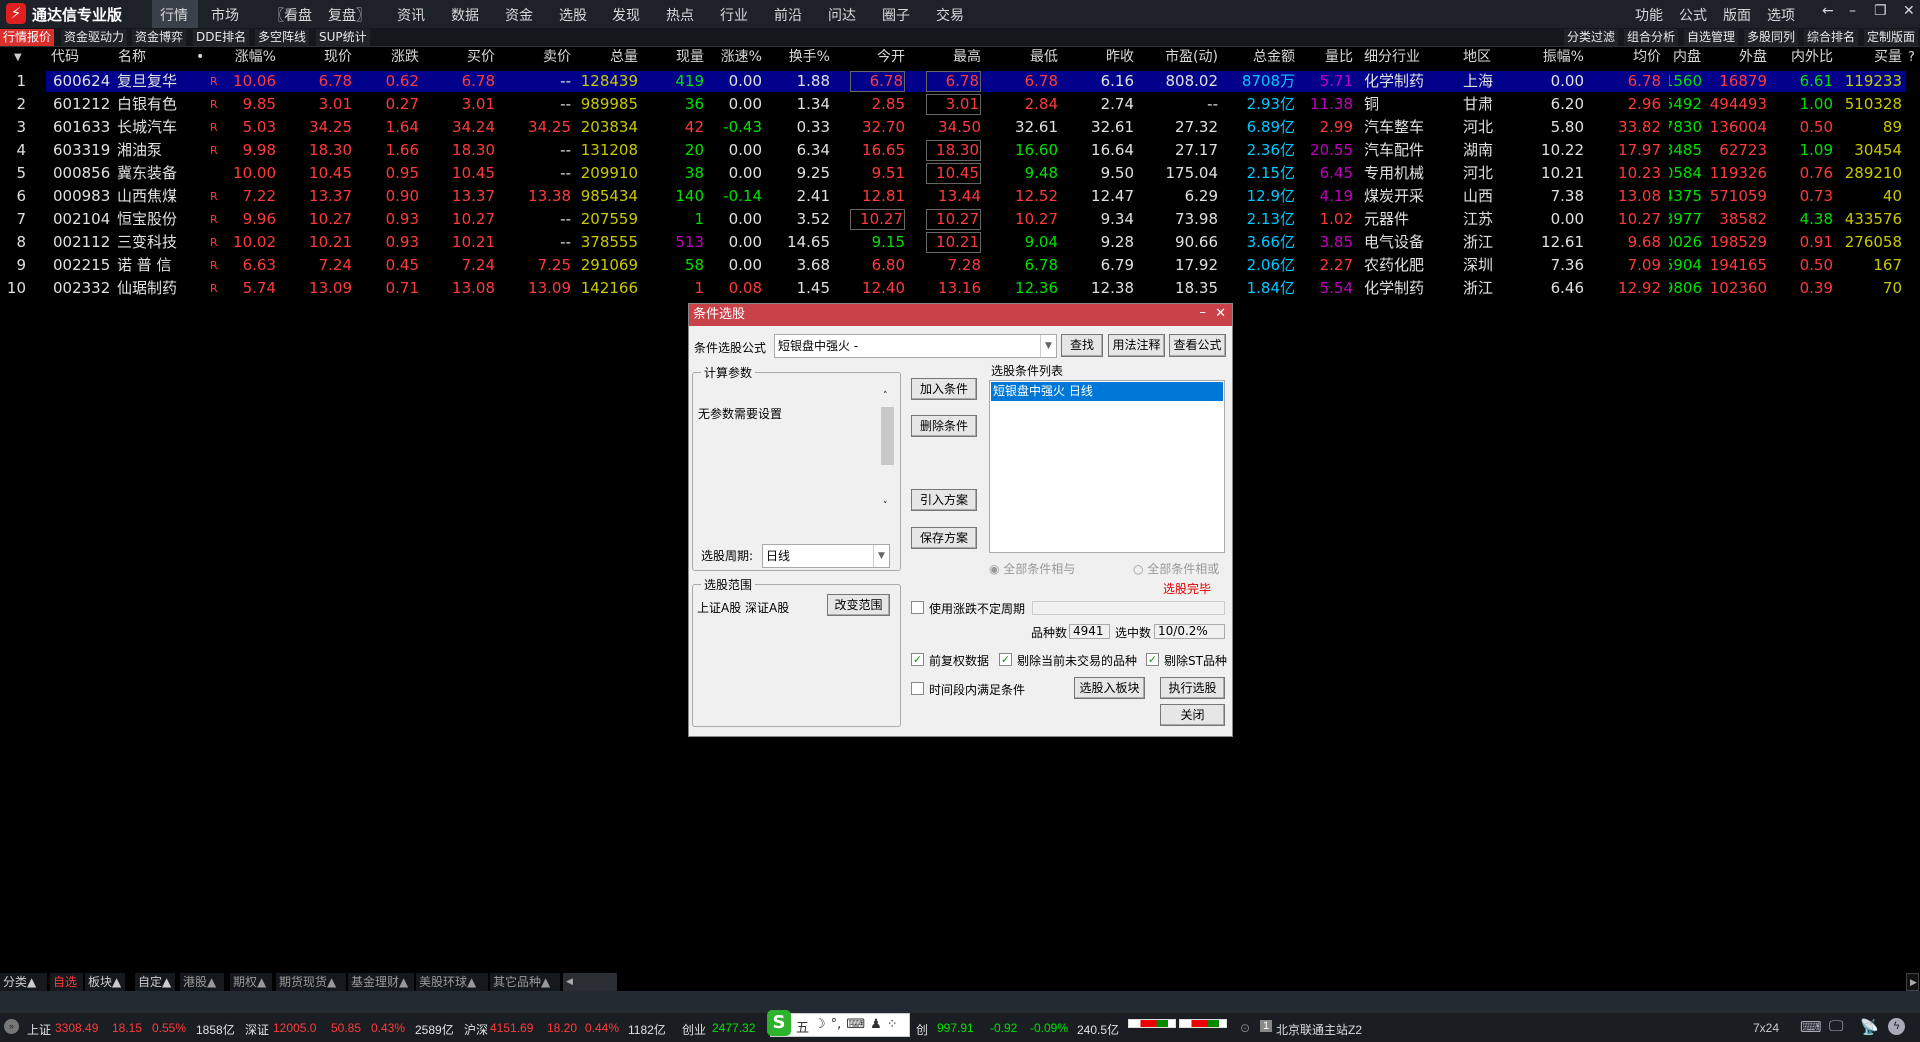 Image resolution: width=1920 pixels, height=1042 pixels. Describe the element at coordinates (915, 346) in the screenshot. I see `formula-combo: 短银盘中强火 - ▼` at that location.